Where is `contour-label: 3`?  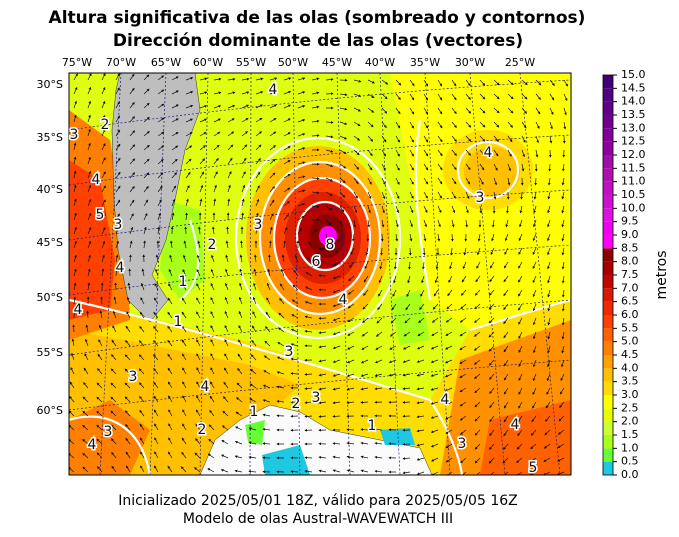
contour-label: 3 is located at coordinates (74, 135).